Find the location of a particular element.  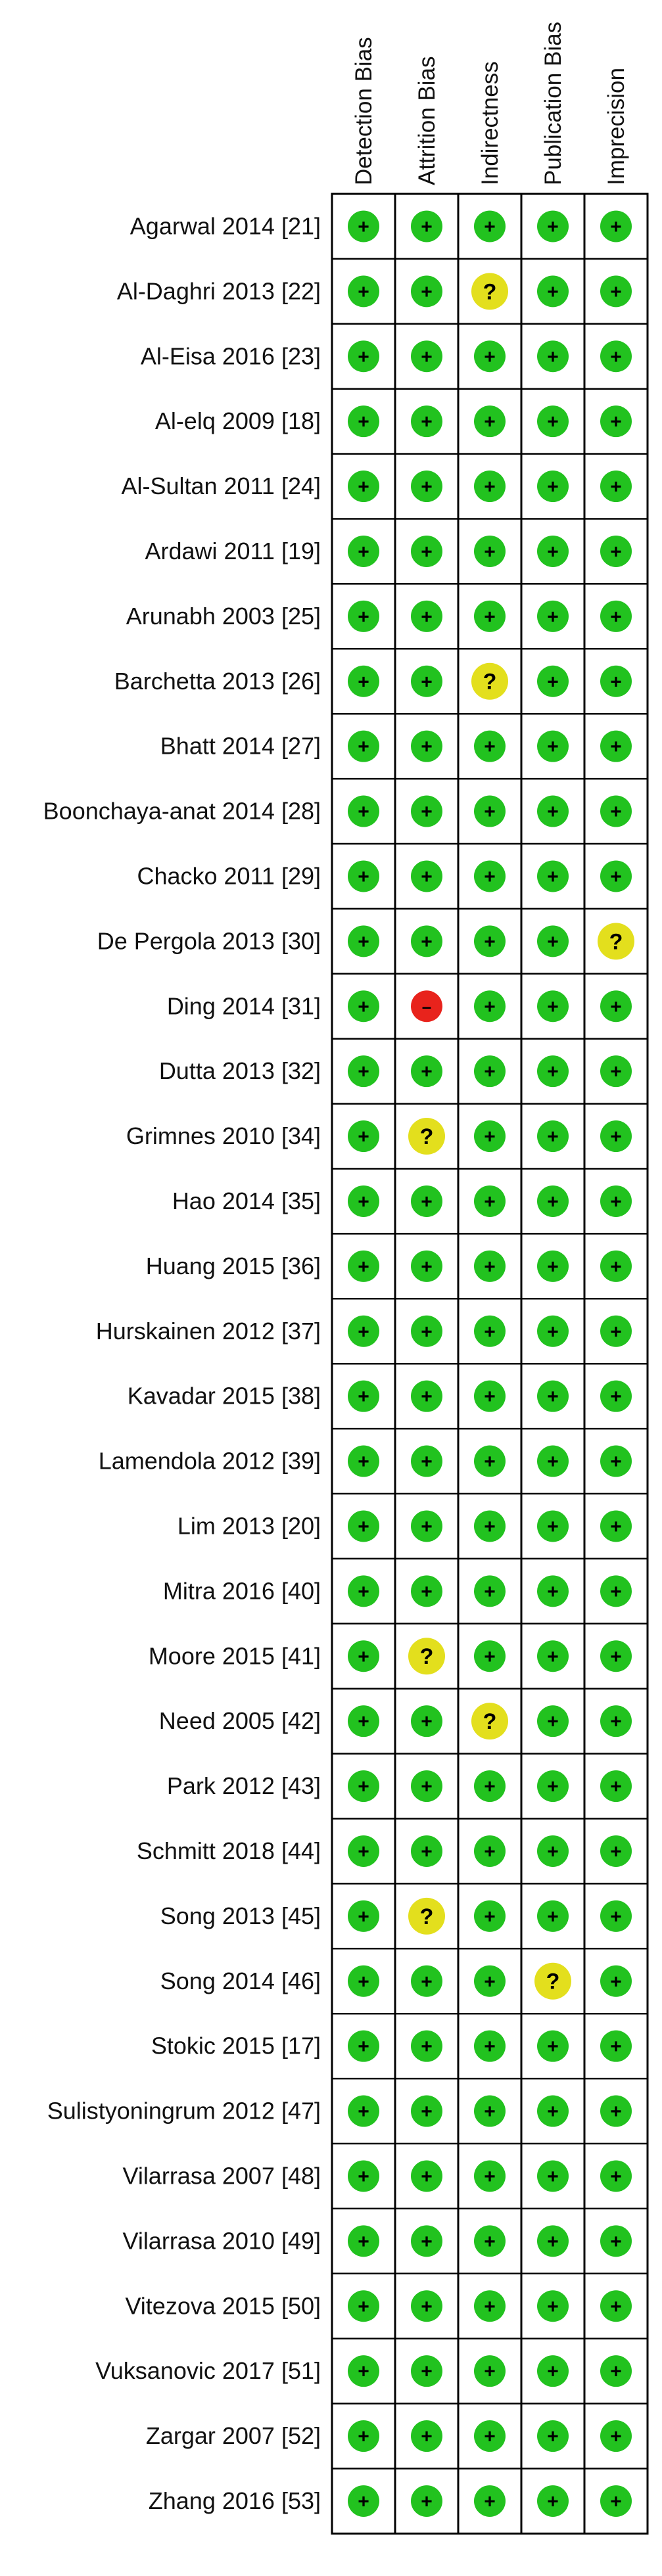

study-label: Barchetta 2013 [26] is located at coordinates (217, 682).